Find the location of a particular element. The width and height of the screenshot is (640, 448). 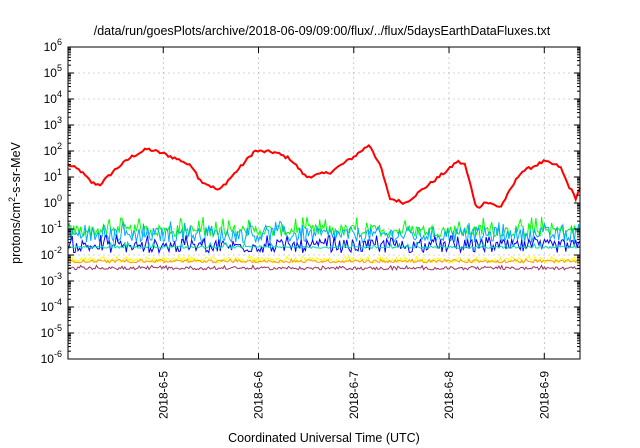

x-tick-label: 2018-6-5 is located at coordinates (163, 395).